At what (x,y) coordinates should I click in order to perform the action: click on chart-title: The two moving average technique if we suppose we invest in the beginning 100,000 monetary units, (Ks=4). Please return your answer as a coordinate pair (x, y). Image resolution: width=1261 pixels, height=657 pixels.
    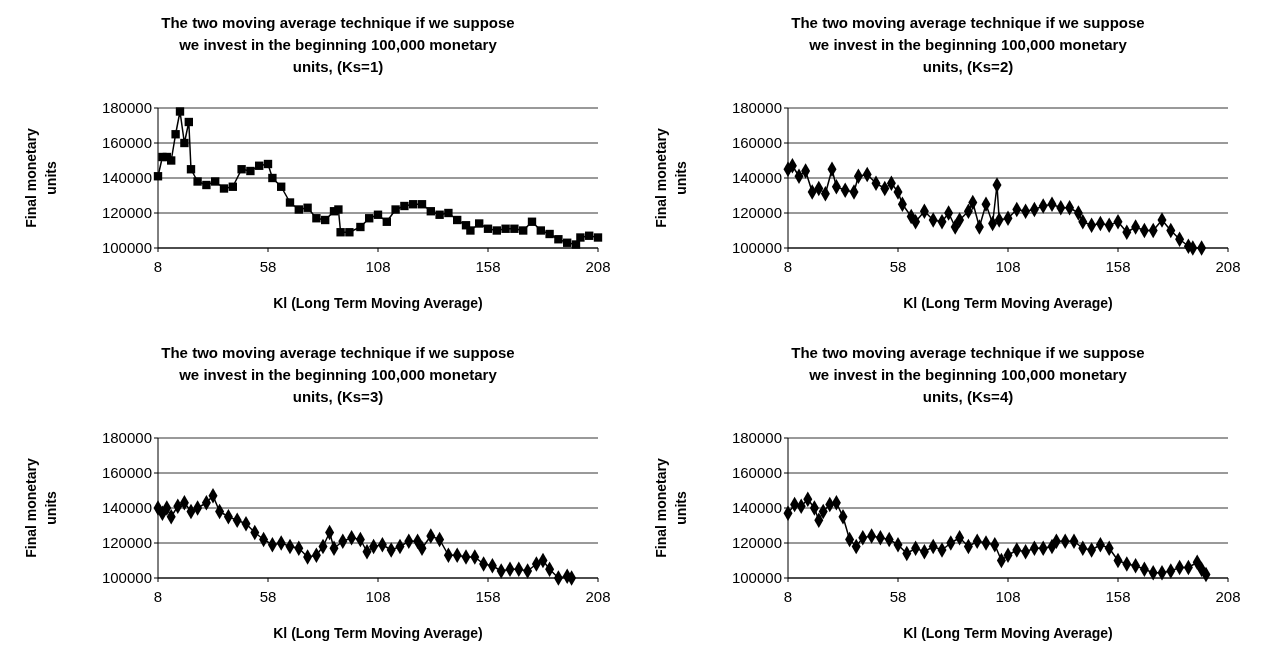
    Looking at the image, I should click on (968, 374).